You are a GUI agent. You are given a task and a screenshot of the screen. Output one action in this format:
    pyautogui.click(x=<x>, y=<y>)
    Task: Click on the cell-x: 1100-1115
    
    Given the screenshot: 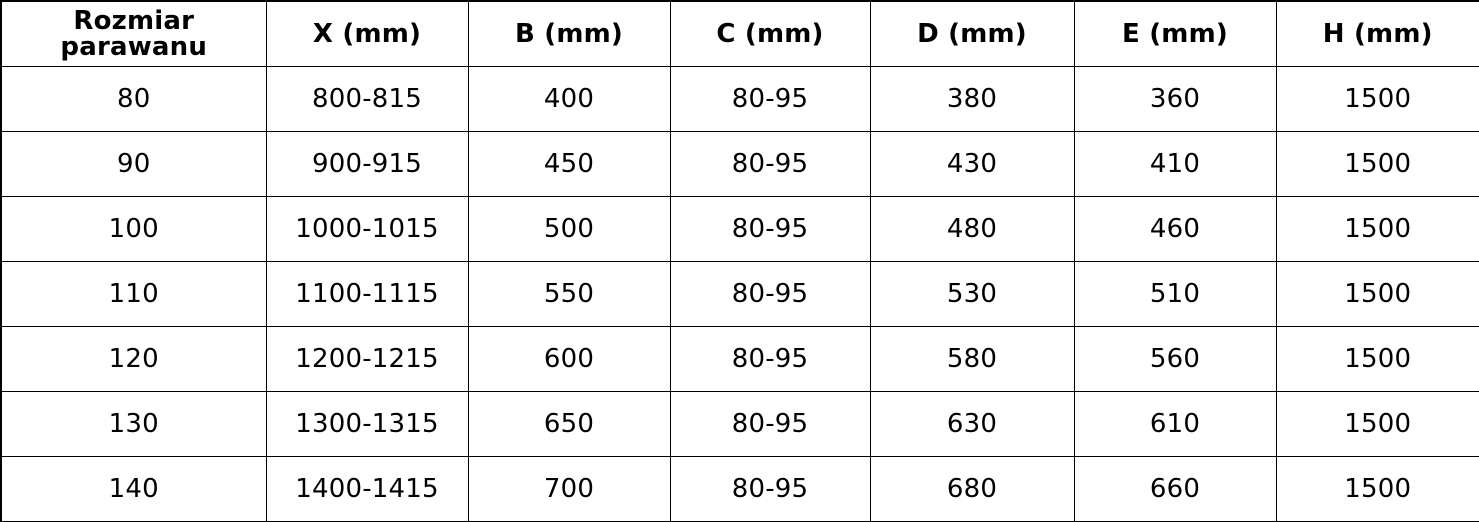 What is the action you would take?
    pyautogui.click(x=367, y=294)
    